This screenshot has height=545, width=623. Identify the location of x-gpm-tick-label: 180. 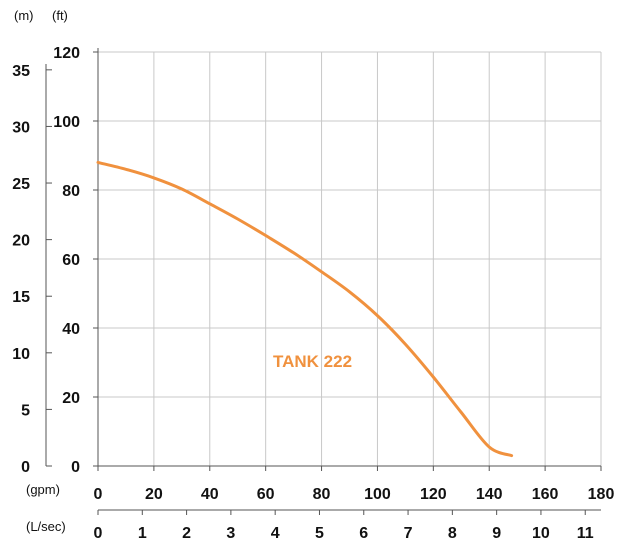
(601, 494).